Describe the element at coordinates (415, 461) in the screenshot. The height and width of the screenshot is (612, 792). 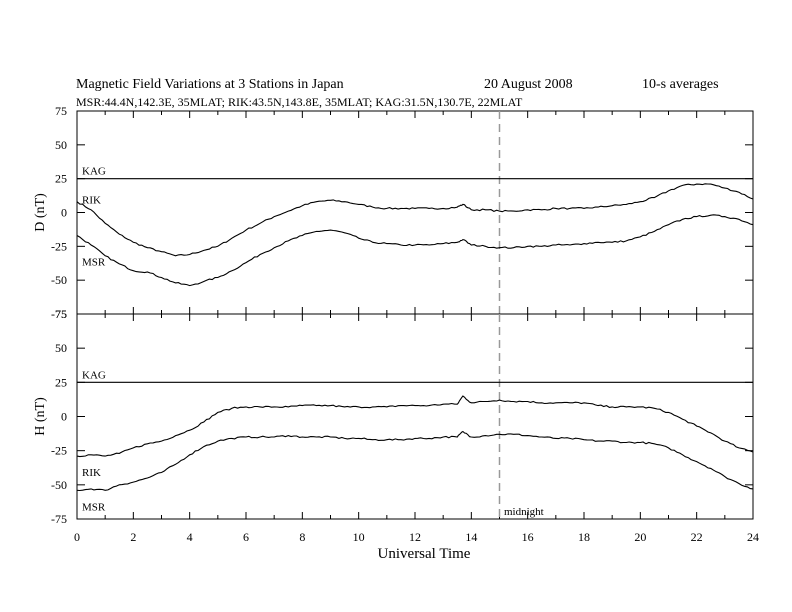
I see `h-series-msr` at that location.